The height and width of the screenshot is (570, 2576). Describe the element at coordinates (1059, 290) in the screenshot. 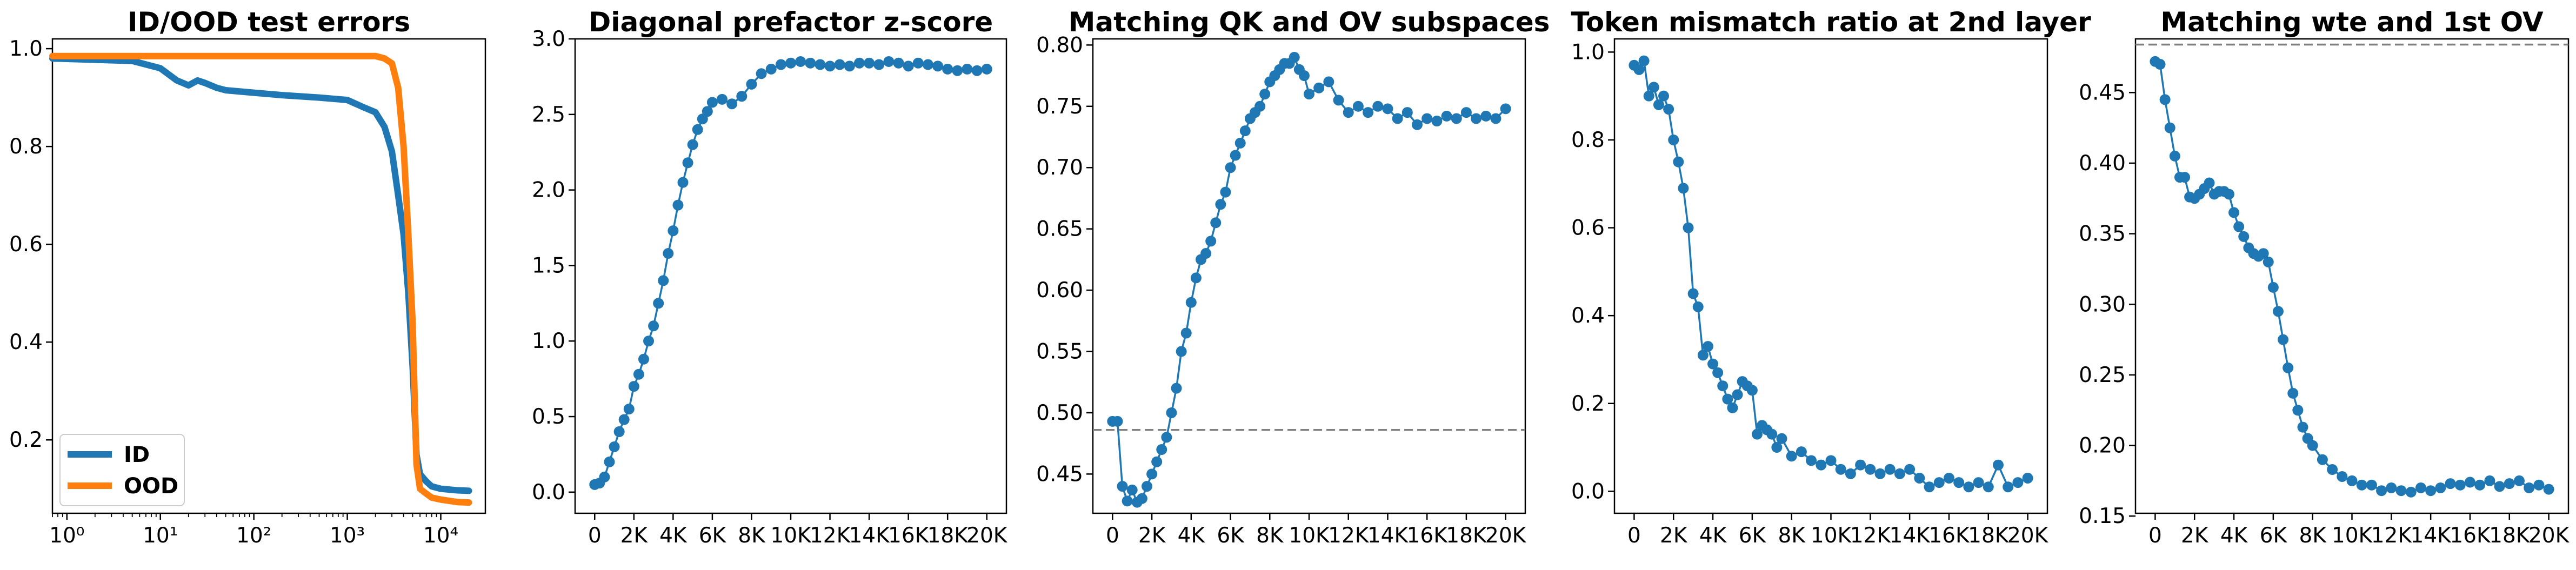

I see `y-tick-label: 0.60` at that location.